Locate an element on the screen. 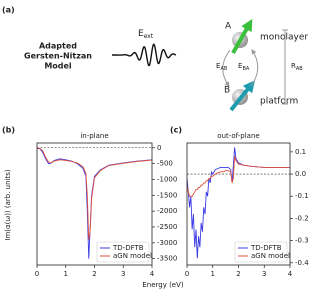 Image resolution: width=325 pixels, height=292 pixels. distance-bracket is located at coordinates (285, 67).